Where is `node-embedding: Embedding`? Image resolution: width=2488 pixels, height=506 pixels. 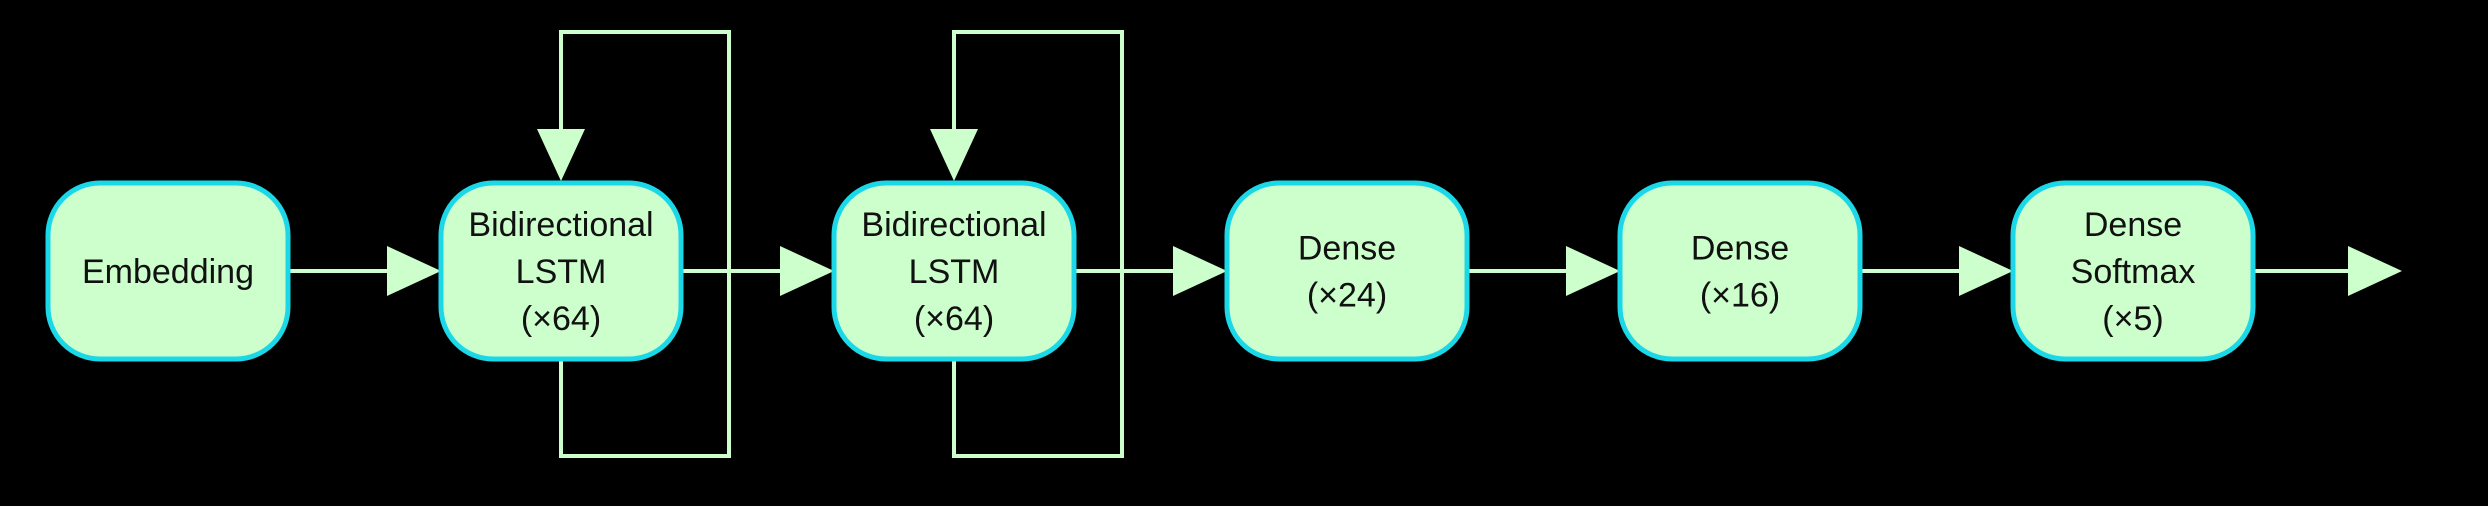
node-embedding: Embedding is located at coordinates (168, 271).